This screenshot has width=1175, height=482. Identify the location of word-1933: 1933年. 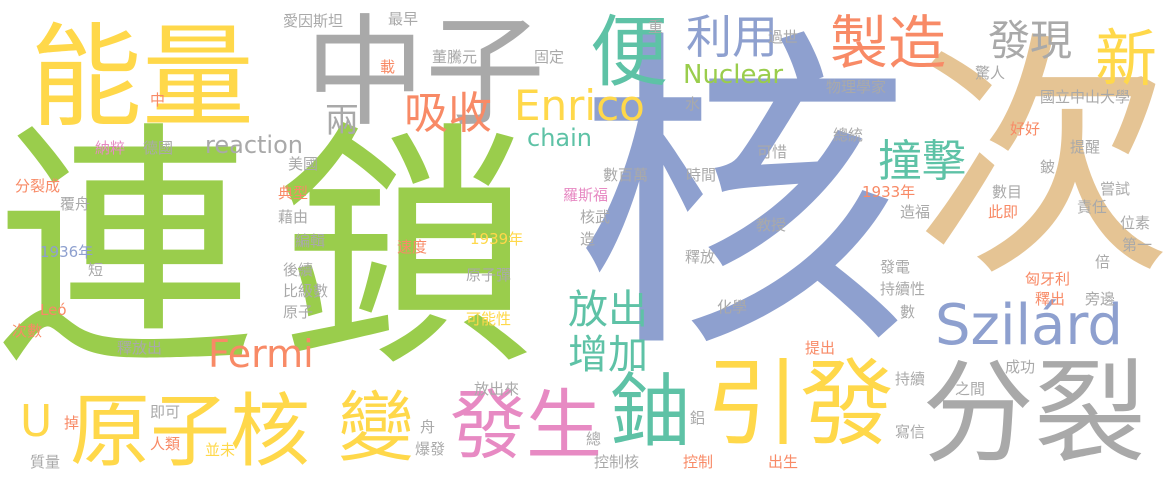
(889, 192).